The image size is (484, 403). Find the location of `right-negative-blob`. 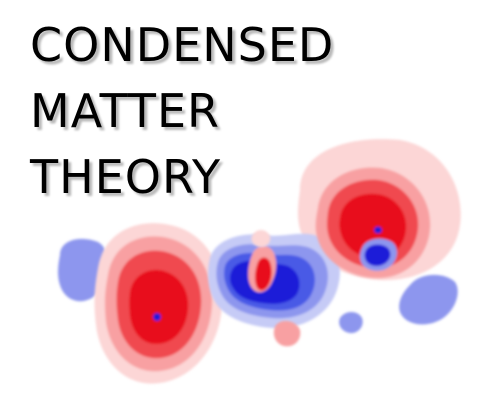

right-negative-blob is located at coordinates (398, 304).